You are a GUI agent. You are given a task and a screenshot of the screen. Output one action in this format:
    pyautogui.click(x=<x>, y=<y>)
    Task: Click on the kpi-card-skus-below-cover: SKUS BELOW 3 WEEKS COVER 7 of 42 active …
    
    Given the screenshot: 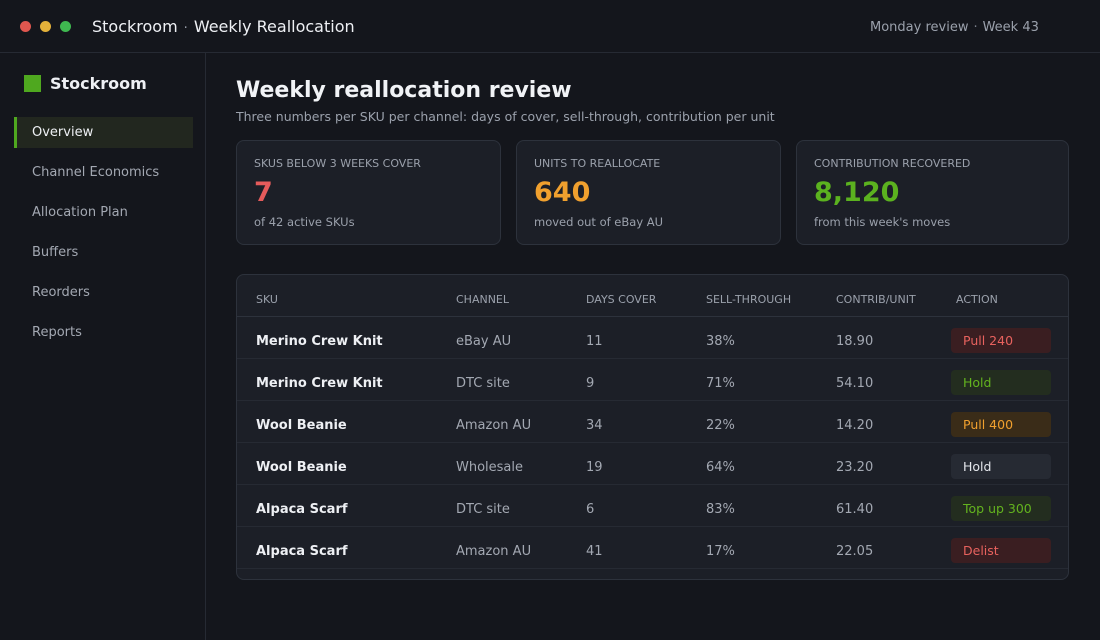 What is the action you would take?
    pyautogui.click(x=368, y=192)
    